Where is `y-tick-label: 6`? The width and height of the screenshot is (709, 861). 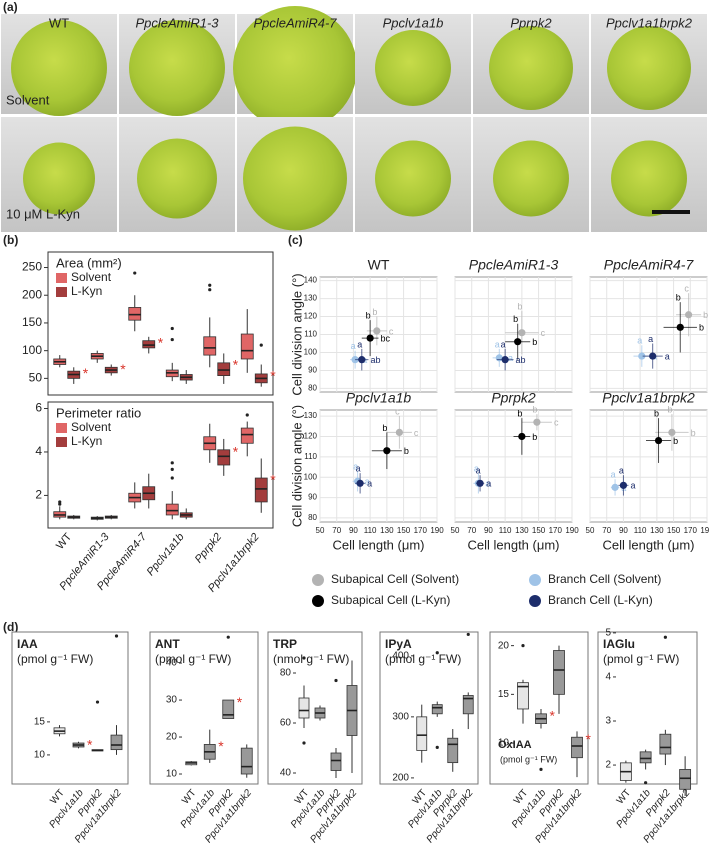
y-tick-label: 6 is located at coordinates (38, 408).